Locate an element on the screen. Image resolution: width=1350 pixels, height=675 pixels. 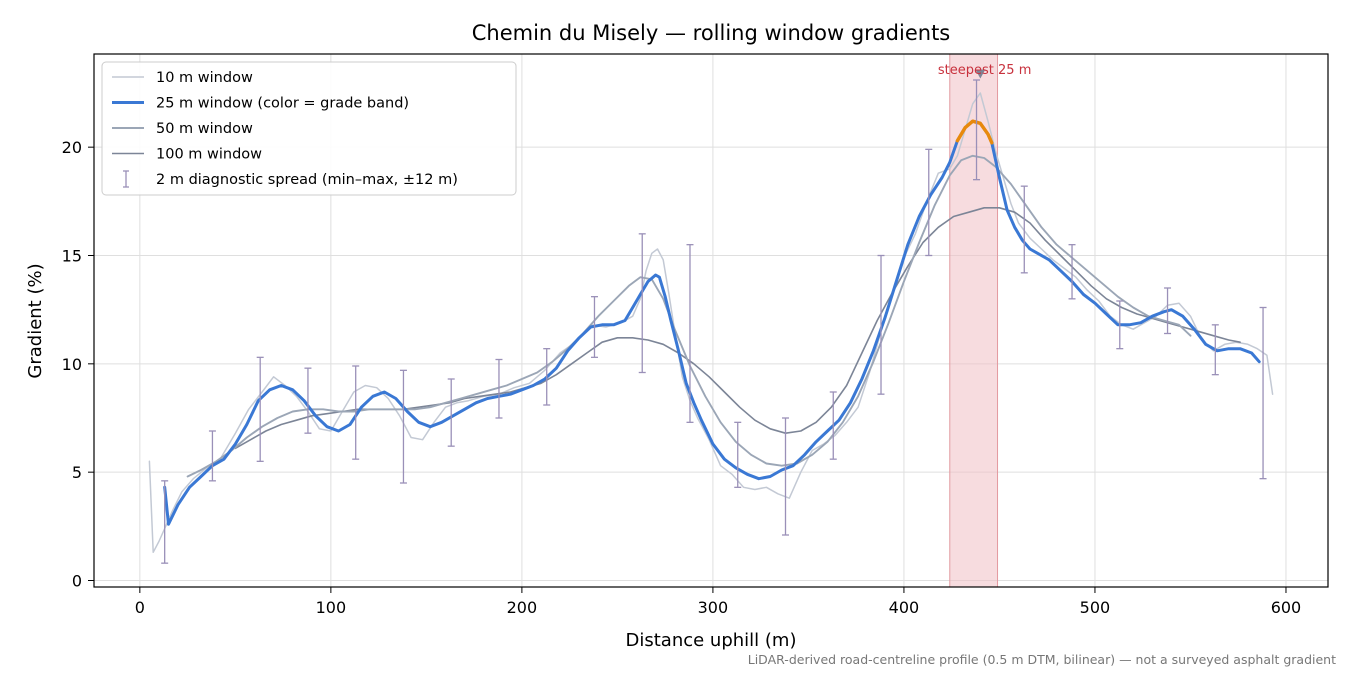
legend-entry-spread: 2 m diagnostic spread (min–max, ±12 m) is located at coordinates (290, 179).